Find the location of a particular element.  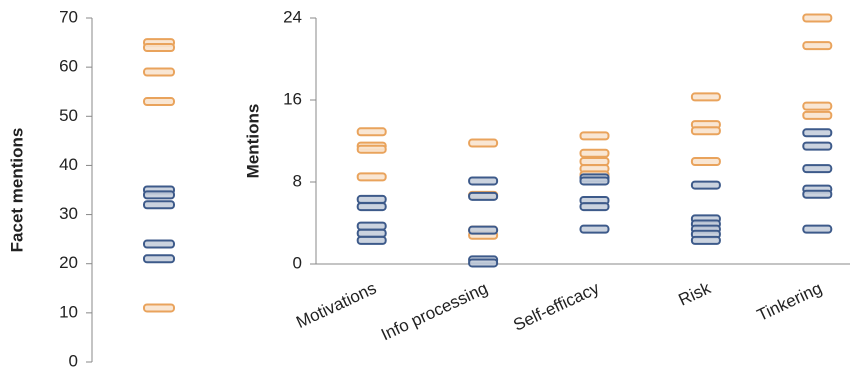

y-axis-title: Mentions is located at coordinates (252, 141).